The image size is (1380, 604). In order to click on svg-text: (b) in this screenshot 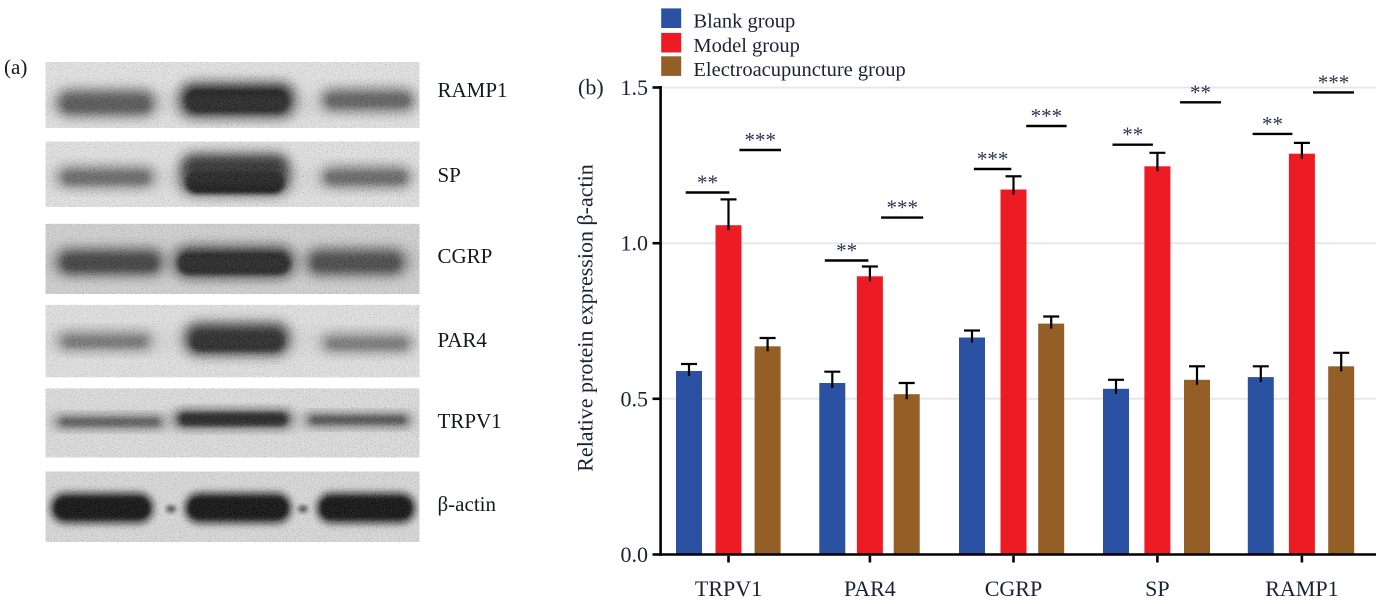, I will do `click(591, 87)`.